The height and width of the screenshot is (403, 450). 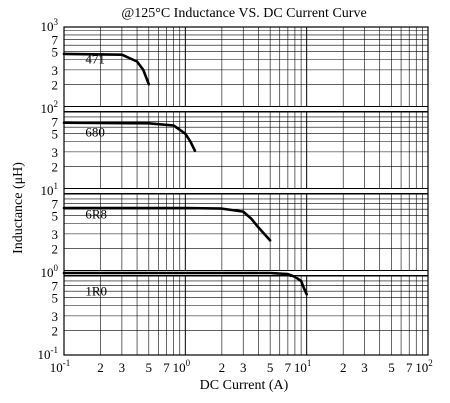 I want to click on series-line-6R8, so click(x=167, y=224).